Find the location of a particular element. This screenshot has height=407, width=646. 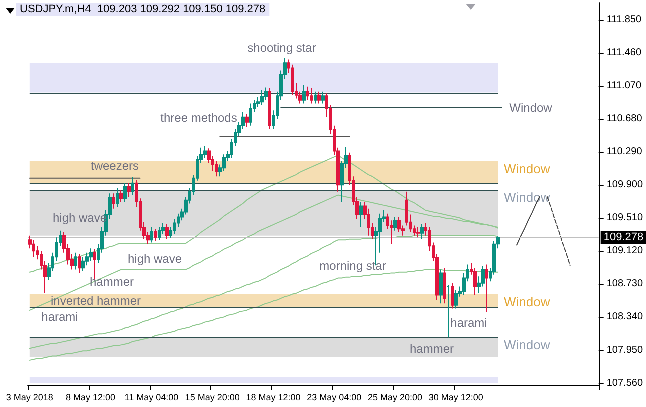

y-tick-label: 111.850 is located at coordinates (624, 20).